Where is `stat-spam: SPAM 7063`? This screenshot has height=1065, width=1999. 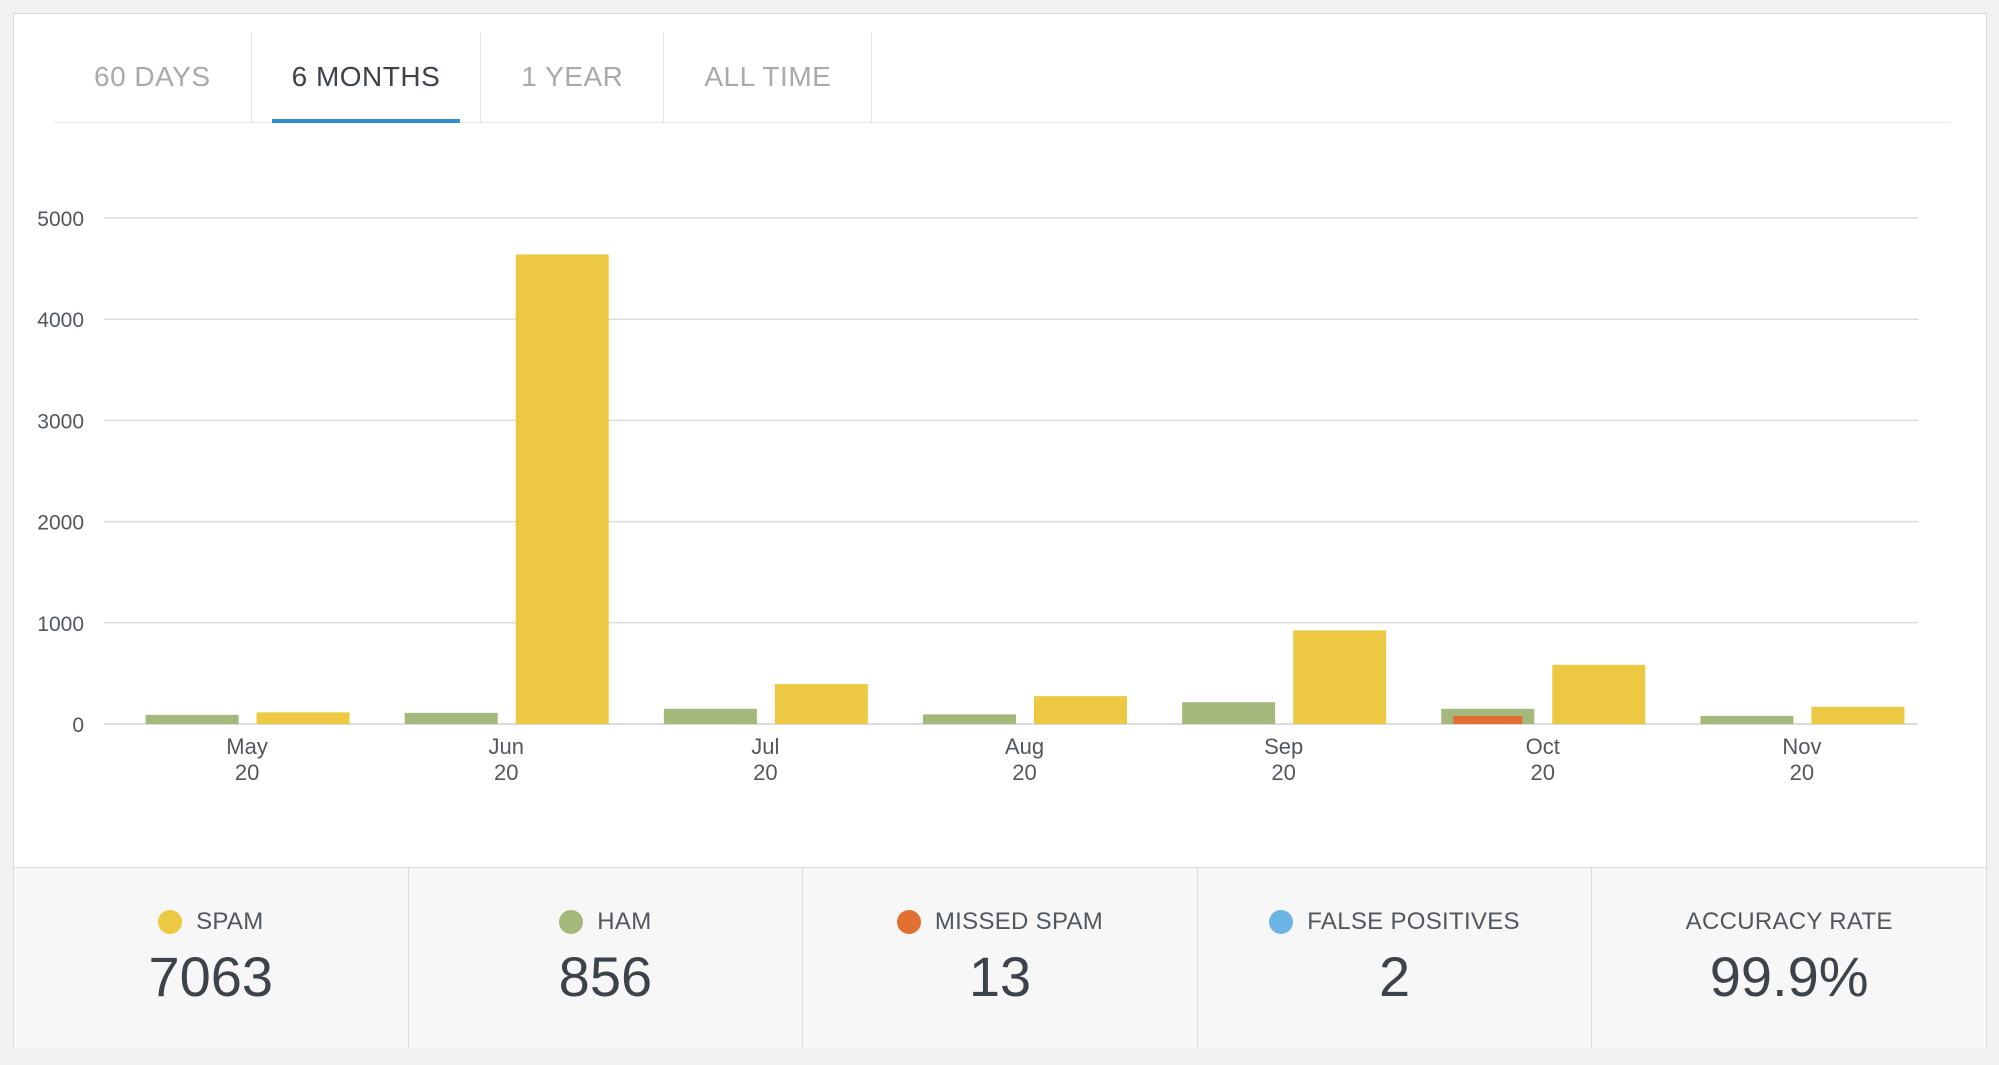 stat-spam: SPAM 7063 is located at coordinates (211, 958).